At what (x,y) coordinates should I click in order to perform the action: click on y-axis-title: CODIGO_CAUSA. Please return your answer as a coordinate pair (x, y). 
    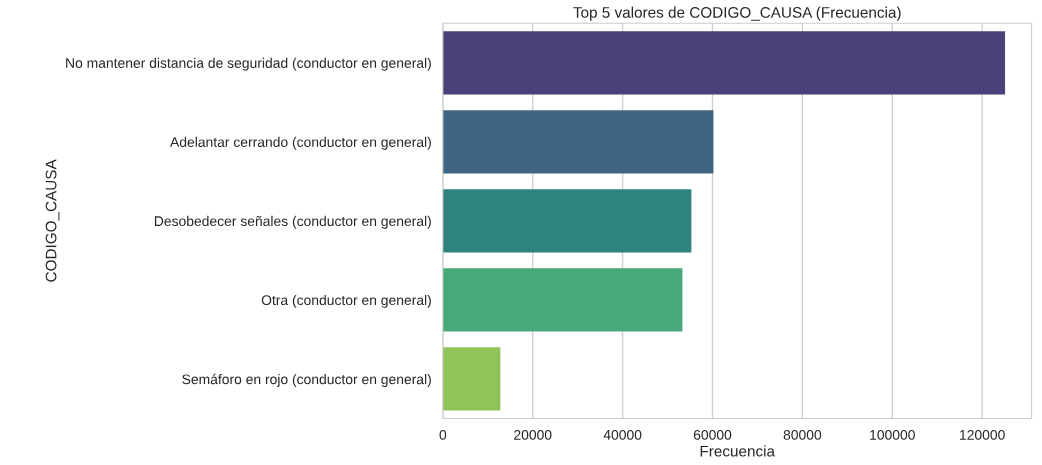
    Looking at the image, I should click on (52, 220).